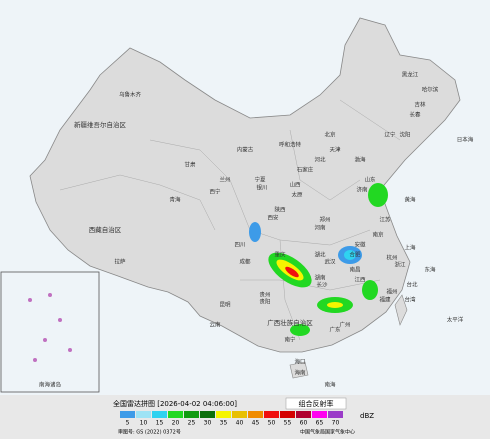  What do you see at coordinates (391, 292) in the screenshot?
I see `map-label: 福州` at bounding box center [391, 292].